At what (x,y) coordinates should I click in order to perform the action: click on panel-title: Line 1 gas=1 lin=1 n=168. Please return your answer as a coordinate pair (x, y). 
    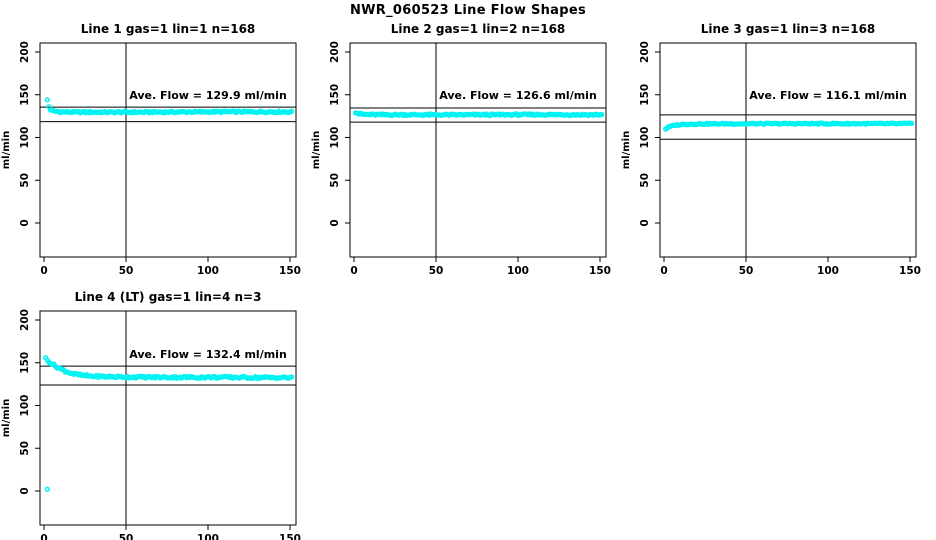
    Looking at the image, I should click on (168, 29).